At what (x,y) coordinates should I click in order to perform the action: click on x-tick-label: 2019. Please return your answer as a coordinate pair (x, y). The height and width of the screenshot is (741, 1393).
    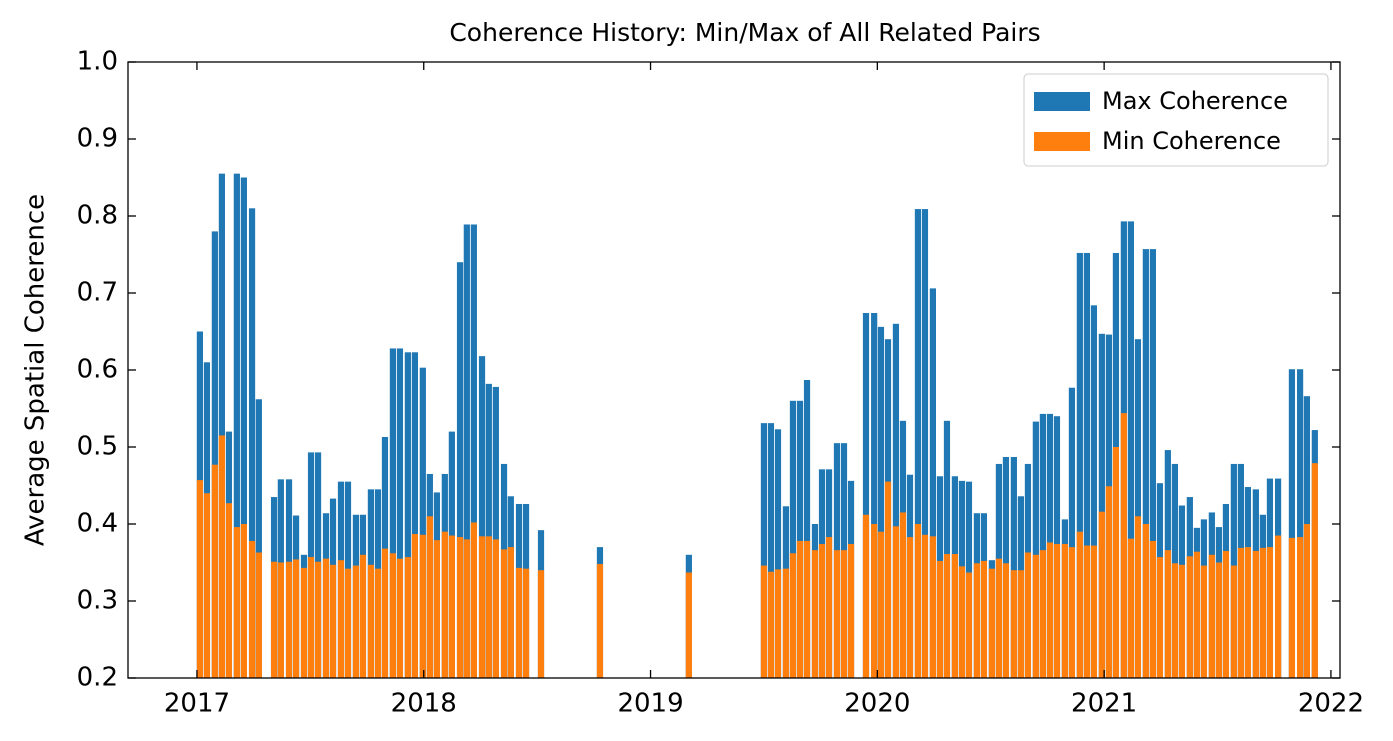
    Looking at the image, I should click on (650, 704).